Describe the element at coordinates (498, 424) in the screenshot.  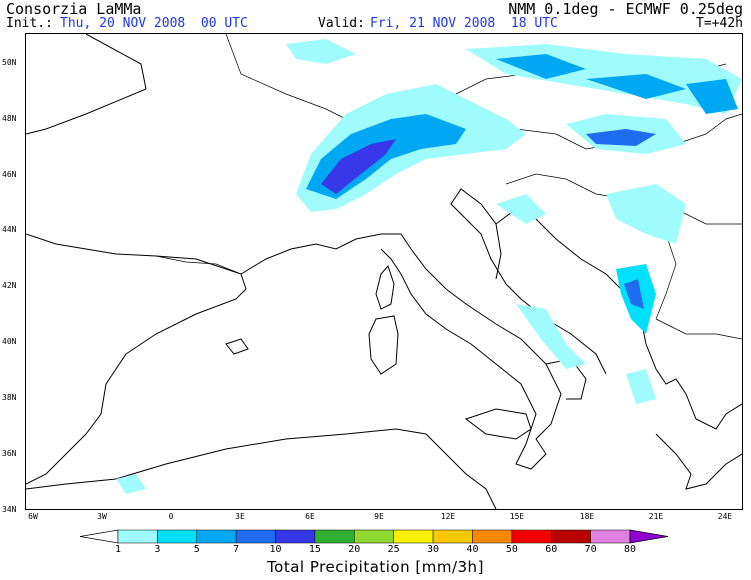
I see `sicily` at that location.